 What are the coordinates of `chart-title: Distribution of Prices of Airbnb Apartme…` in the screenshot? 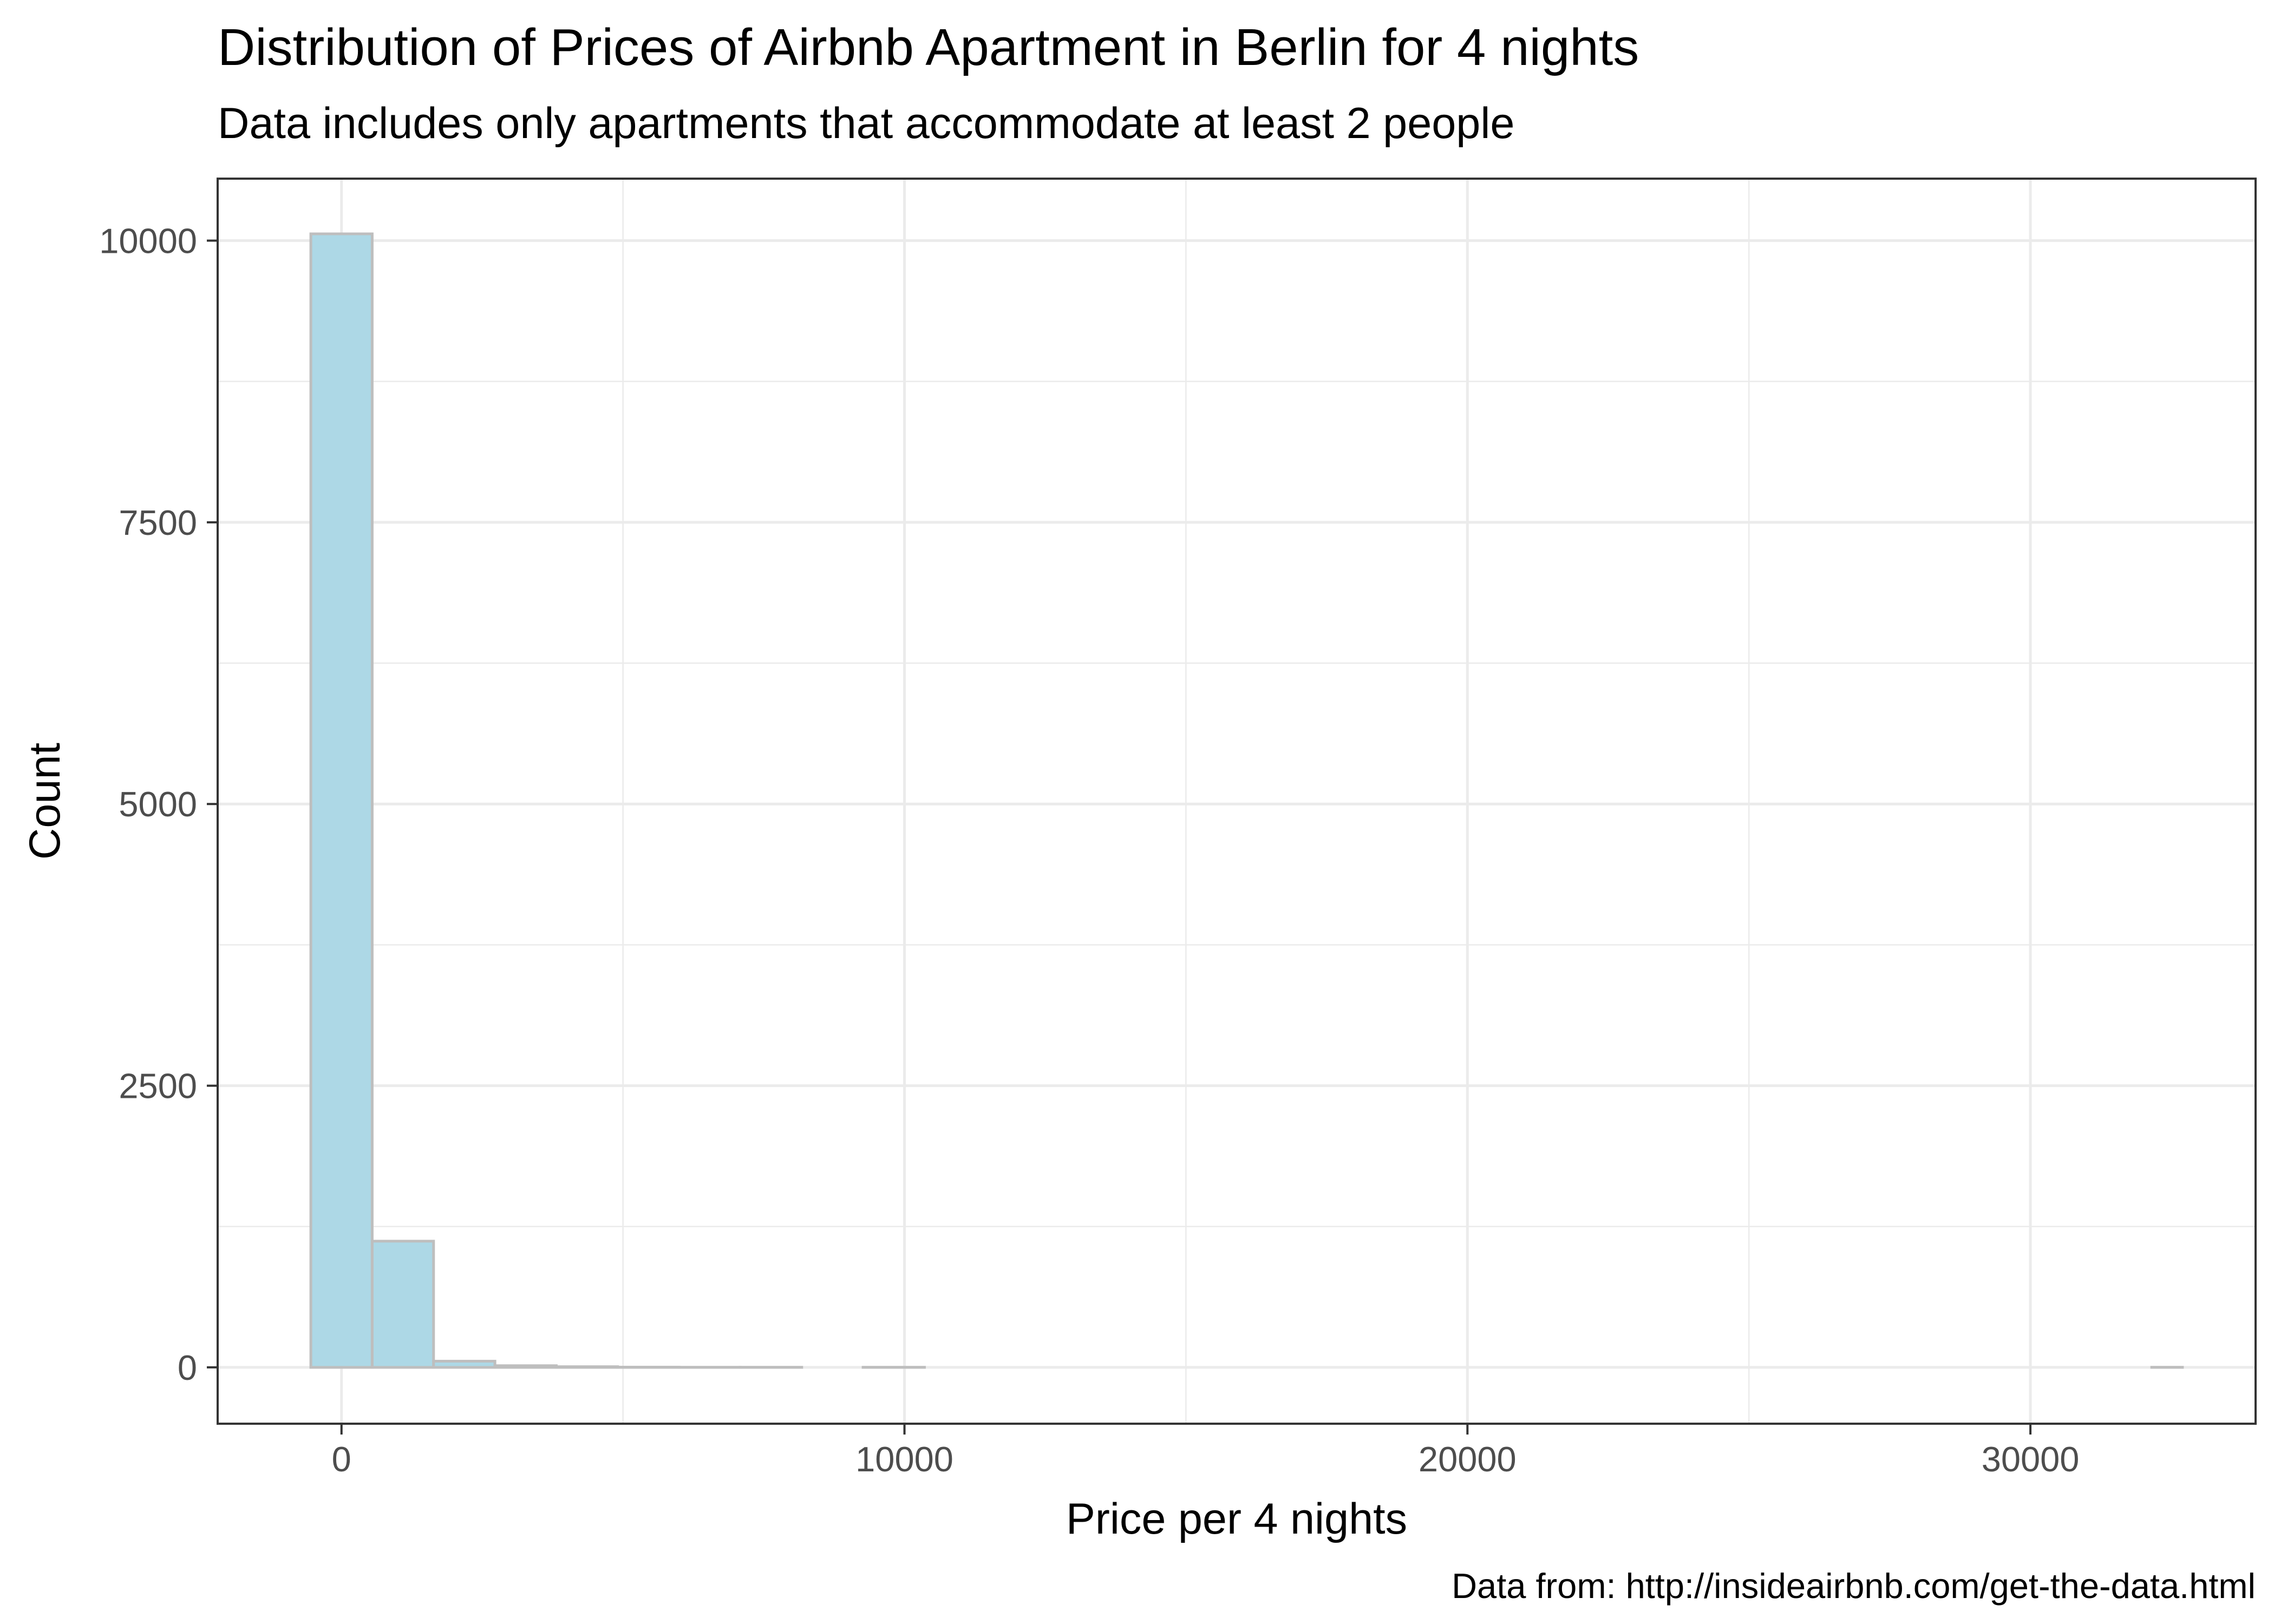 It's located at (929, 47).